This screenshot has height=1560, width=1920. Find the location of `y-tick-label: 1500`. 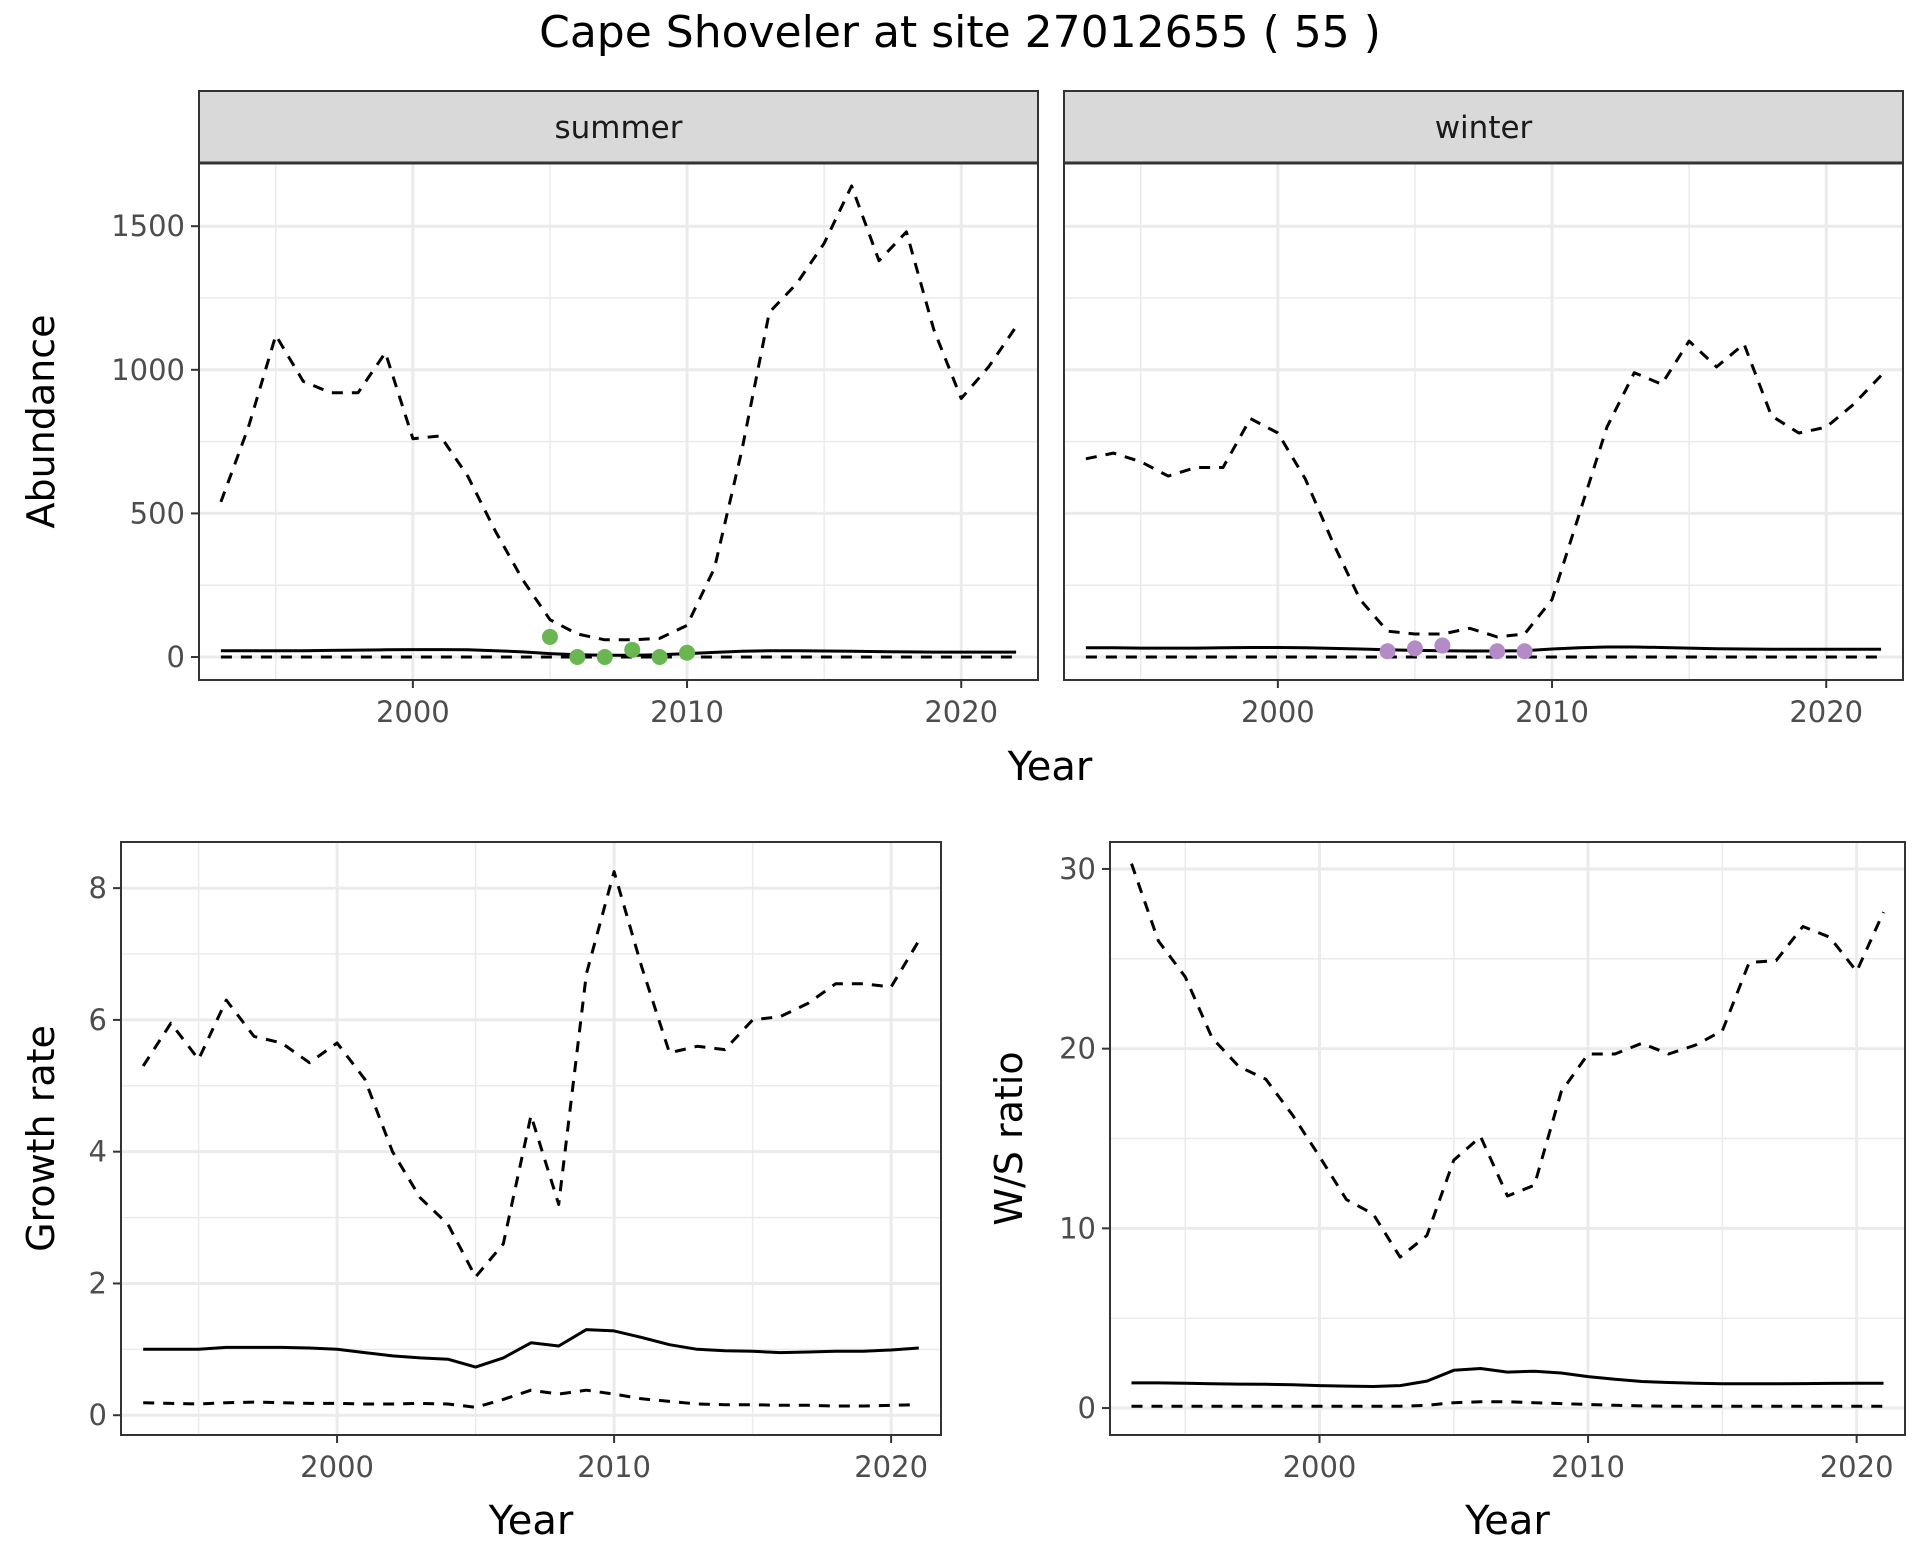

y-tick-label: 1500 is located at coordinates (148, 226).